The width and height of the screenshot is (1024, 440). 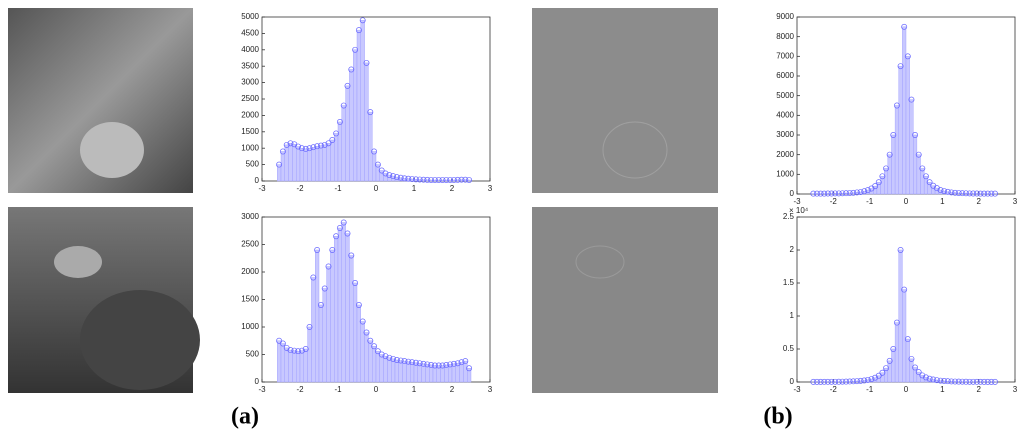 I want to click on x-tick-label: 2, so click(x=452, y=188).